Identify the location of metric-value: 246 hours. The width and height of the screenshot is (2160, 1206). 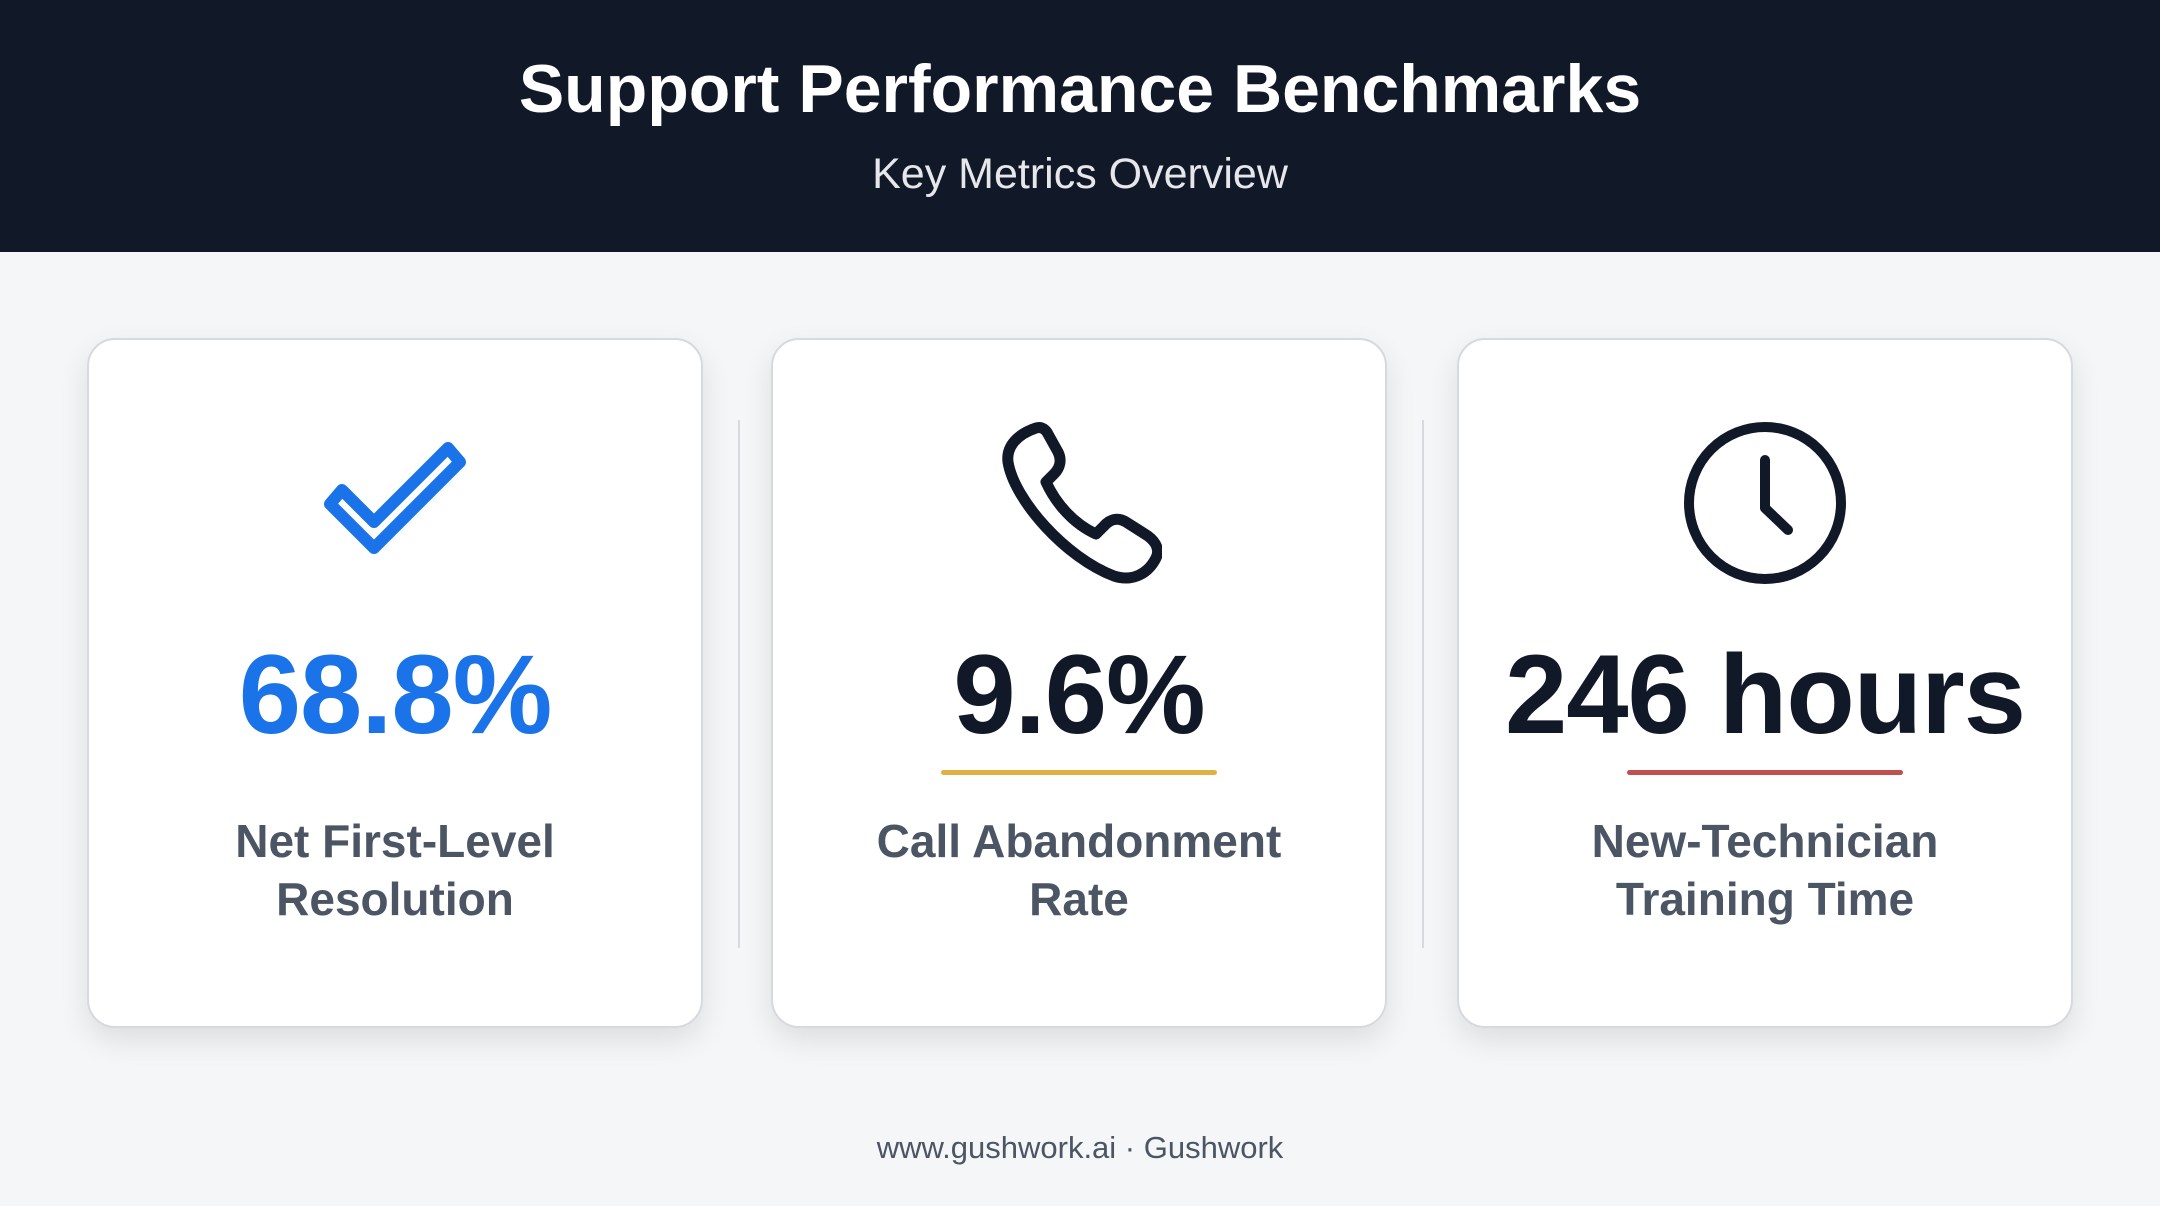
(1765, 694).